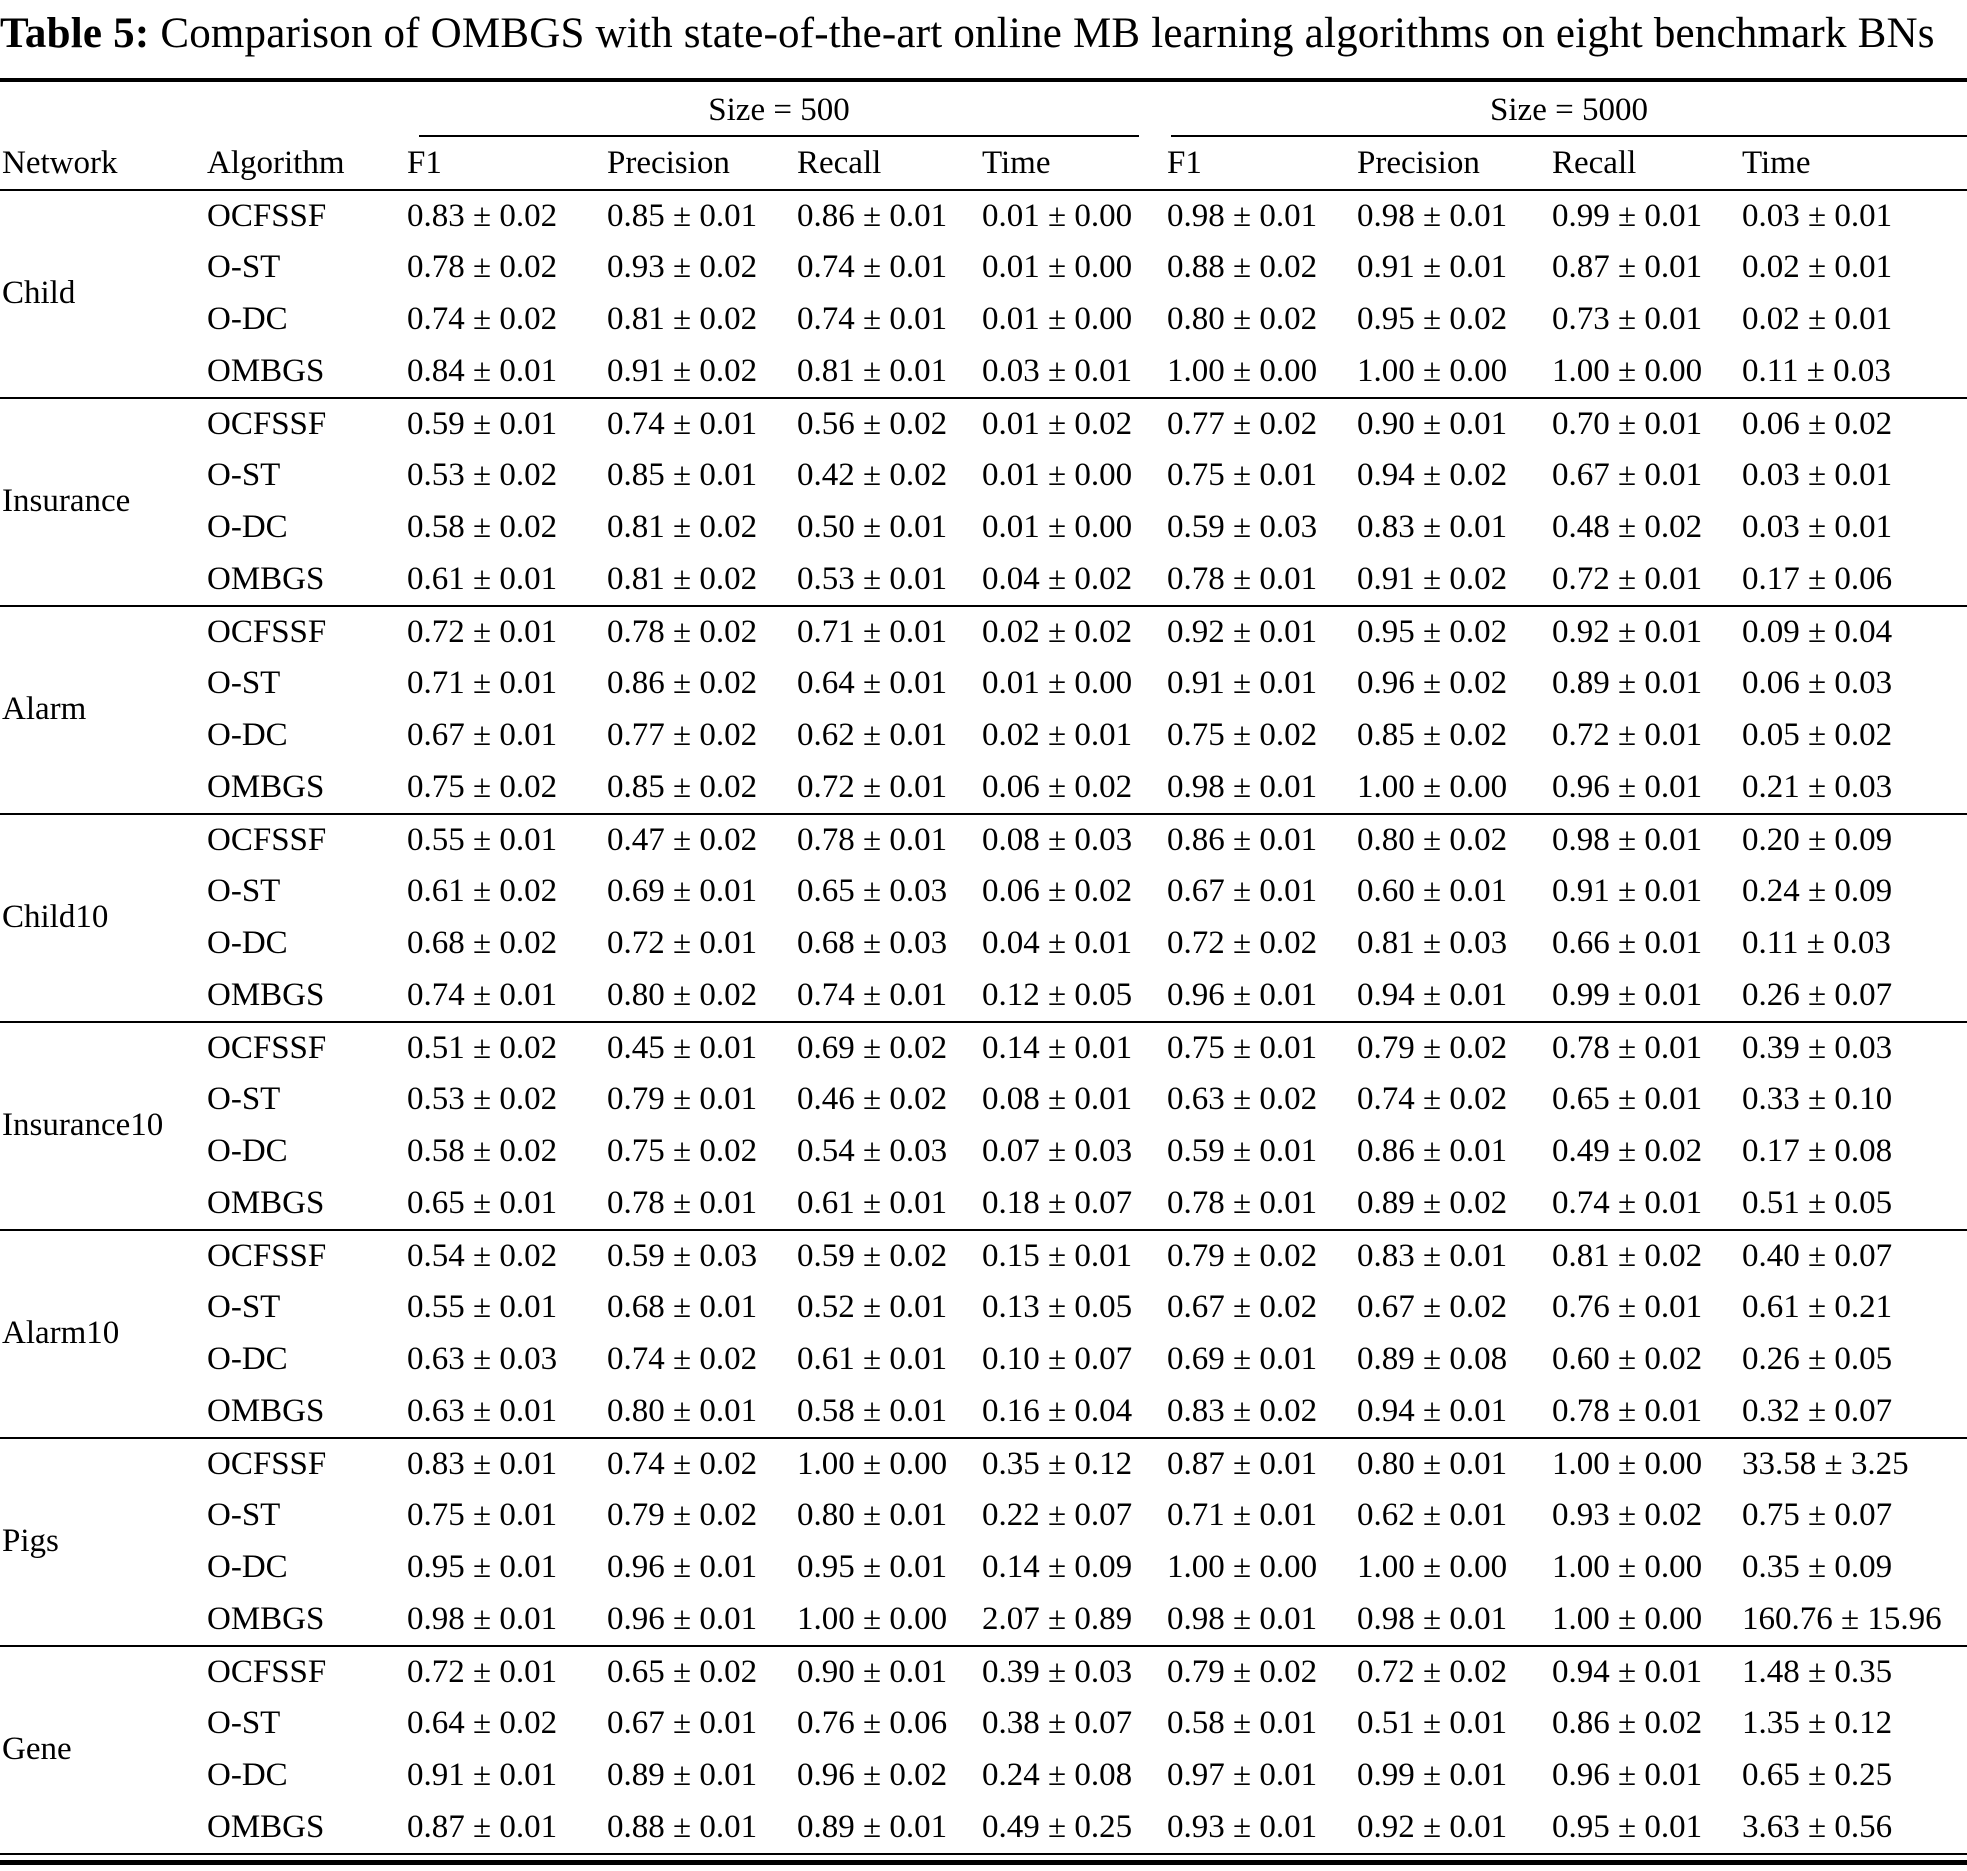  What do you see at coordinates (305, 1412) in the screenshot?
I see `algorithm-name: OMBGS` at bounding box center [305, 1412].